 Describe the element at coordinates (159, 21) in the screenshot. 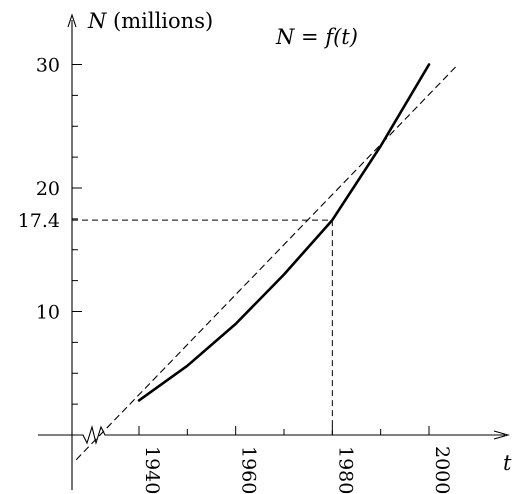

I see `y-axis-unit: (millions)` at that location.